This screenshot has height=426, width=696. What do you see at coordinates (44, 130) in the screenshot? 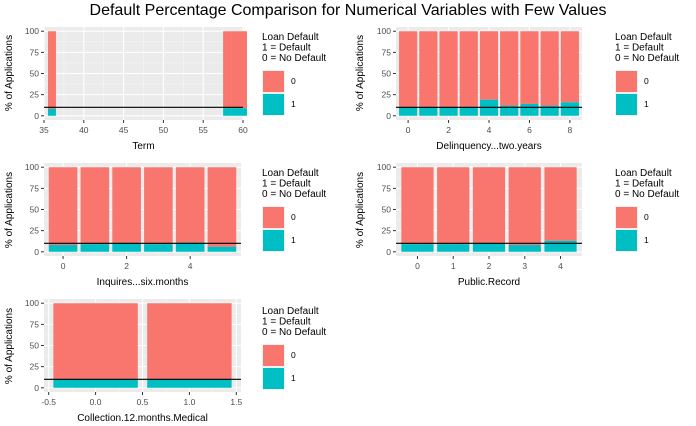
I see `x-tick-label: 35` at bounding box center [44, 130].